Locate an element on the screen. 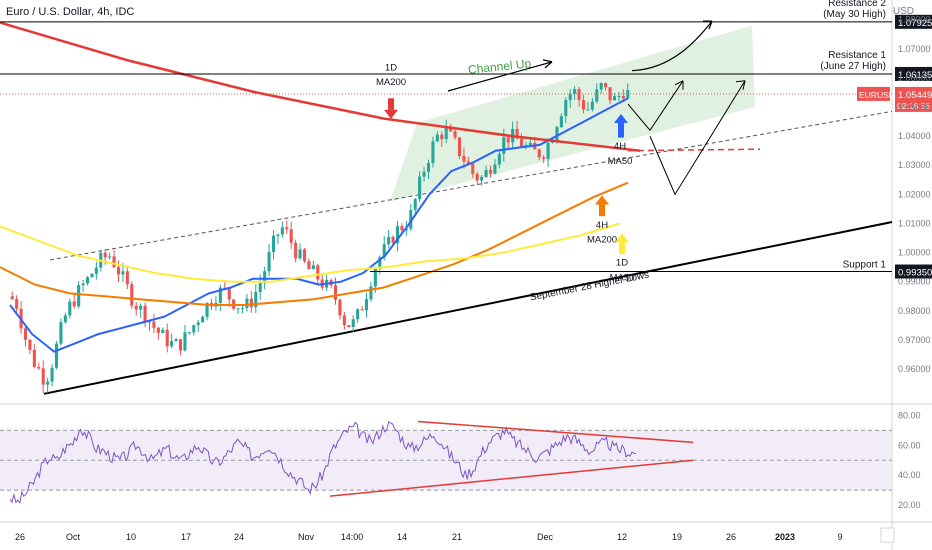 The height and width of the screenshot is (550, 932). ma4h50-arrow-head is located at coordinates (621, 119).